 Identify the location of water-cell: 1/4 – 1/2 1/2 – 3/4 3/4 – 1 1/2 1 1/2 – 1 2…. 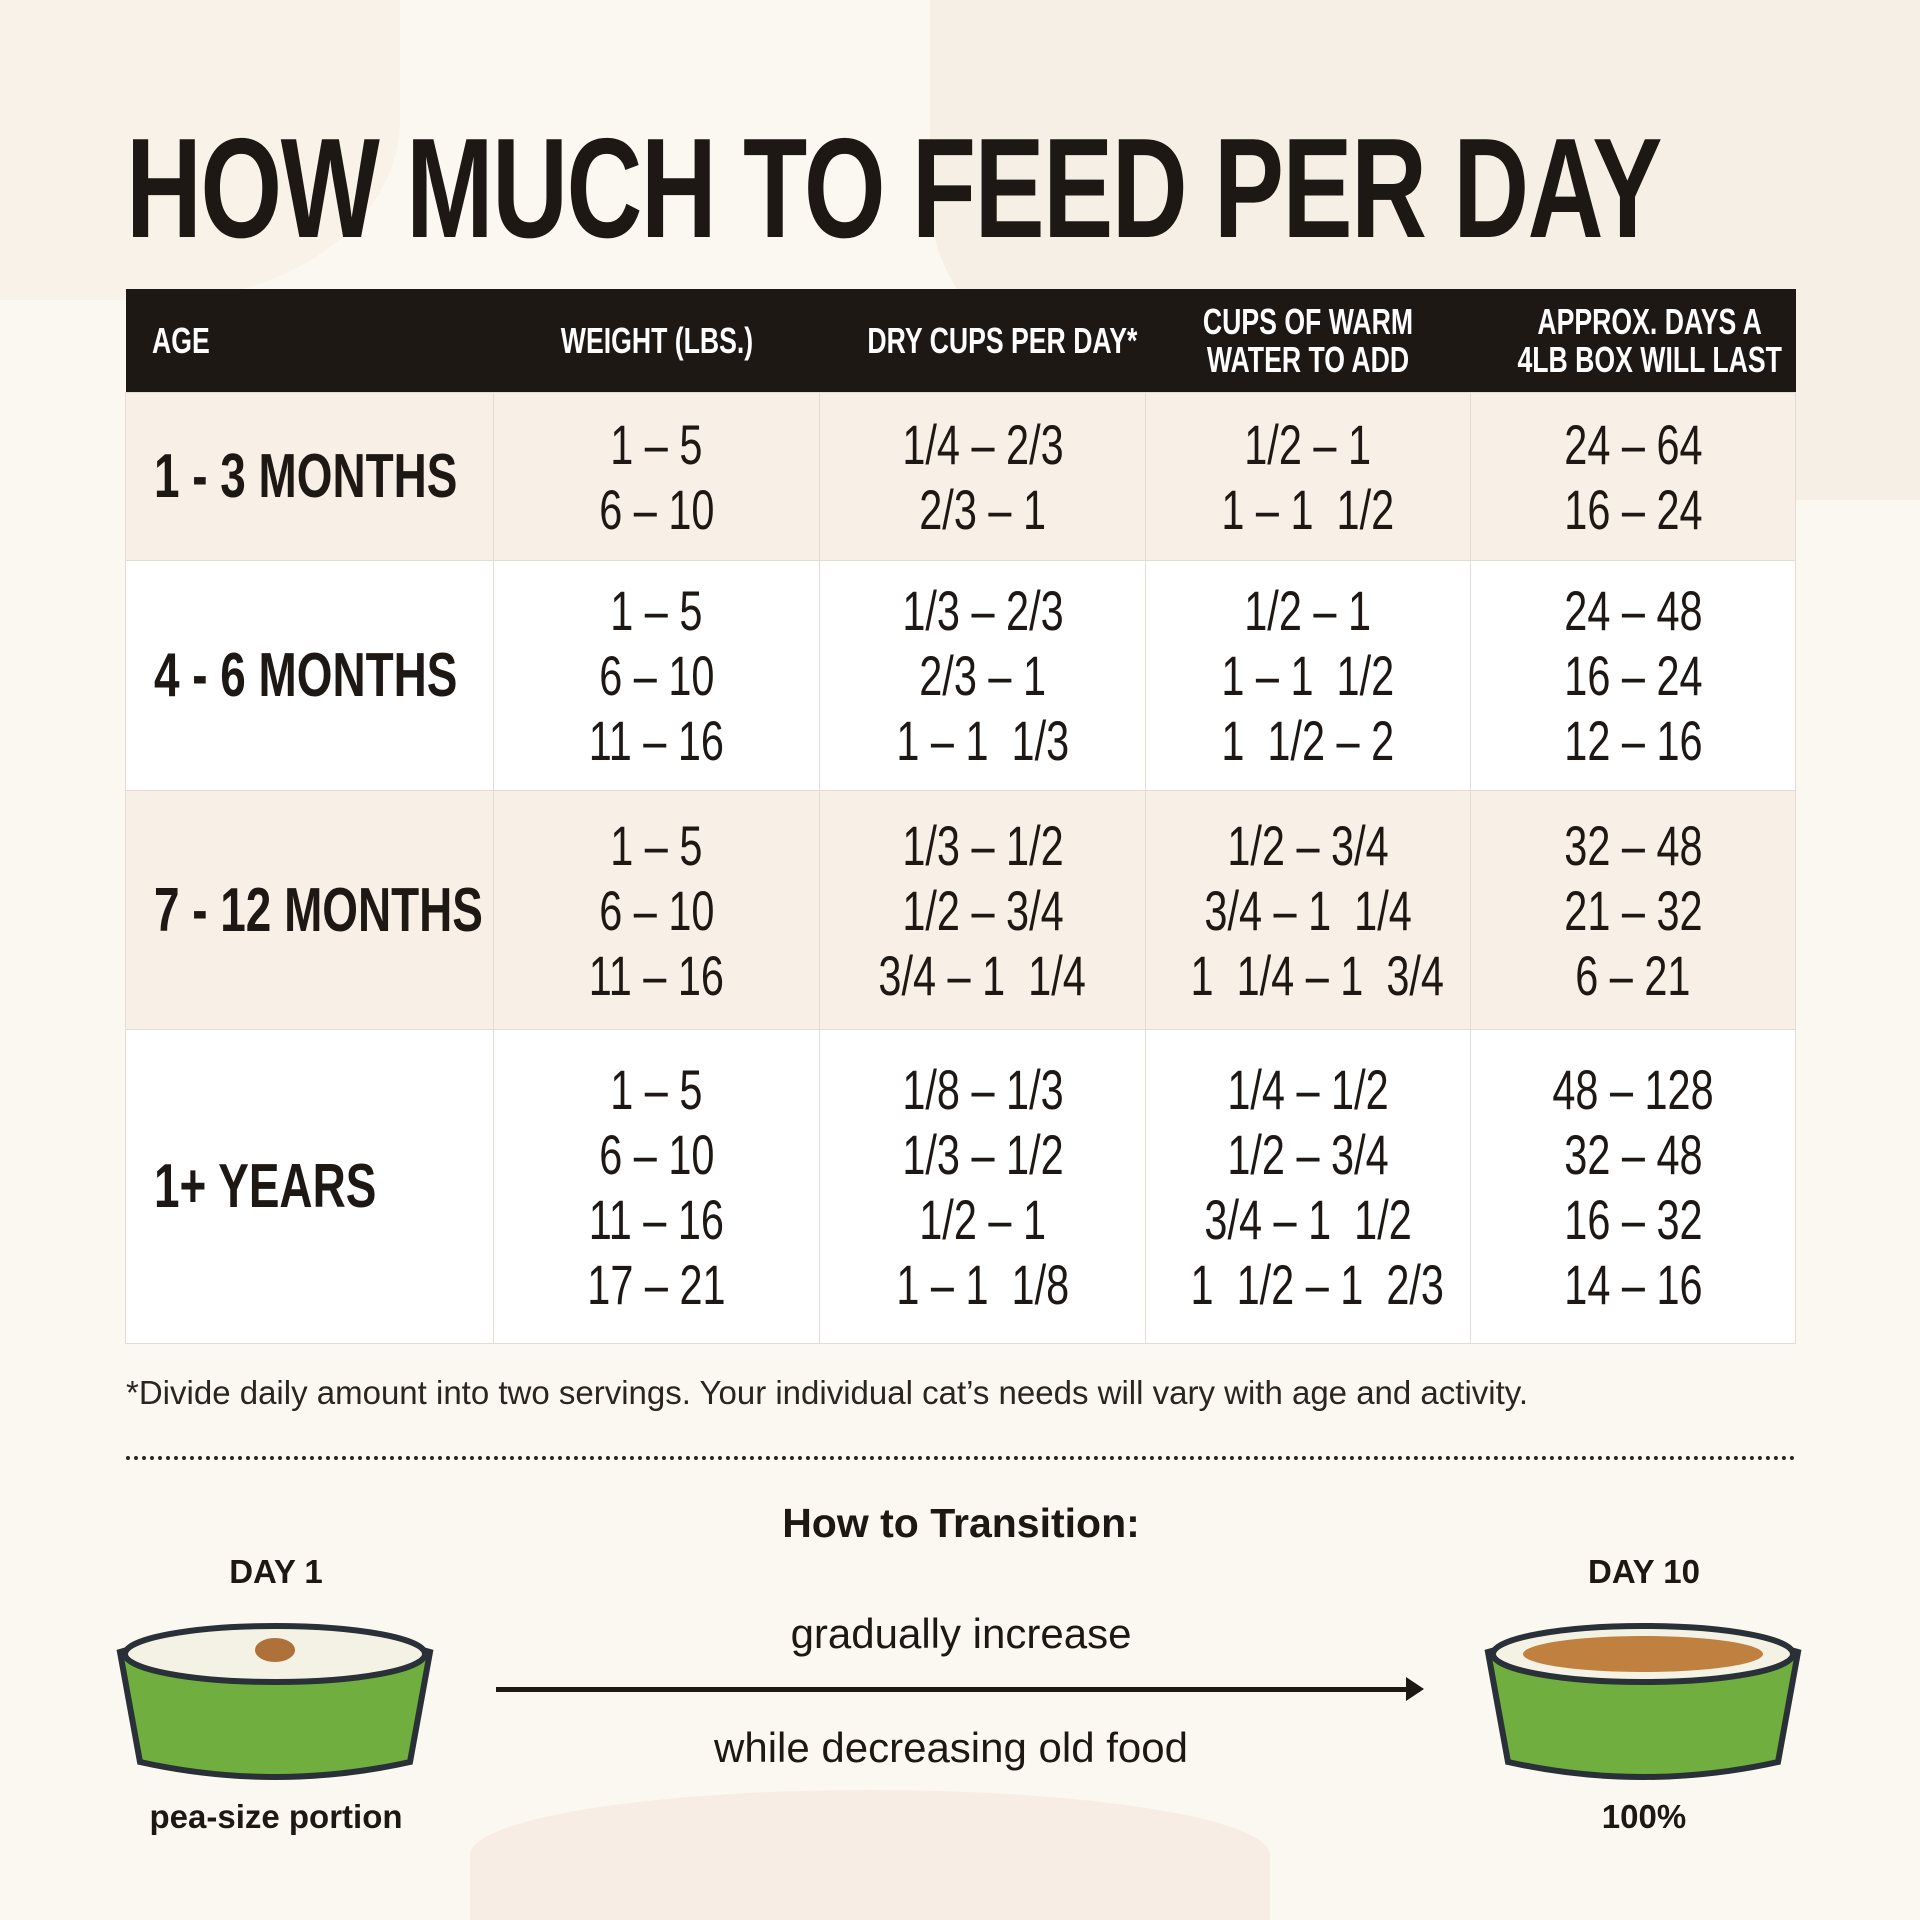
(1308, 1186).